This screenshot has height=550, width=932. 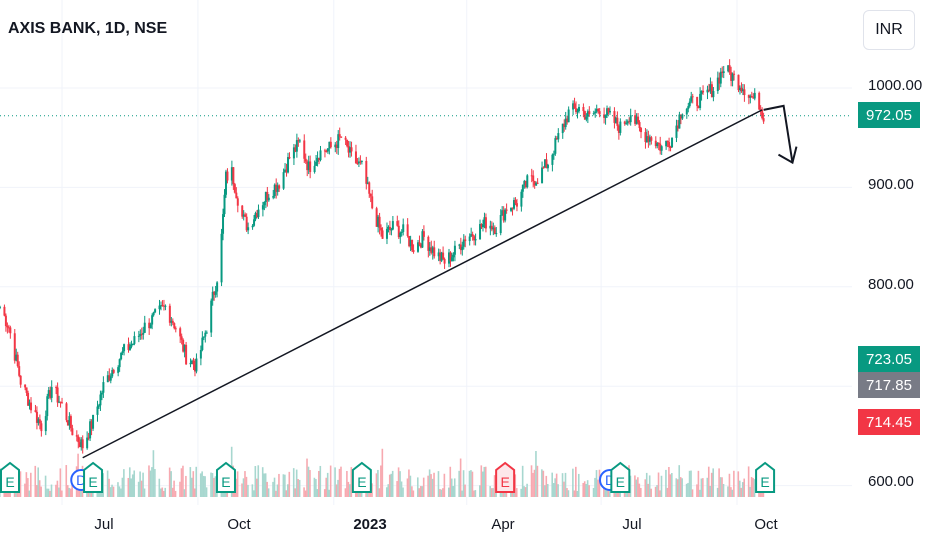 I want to click on projection-arrow, so click(x=778, y=133).